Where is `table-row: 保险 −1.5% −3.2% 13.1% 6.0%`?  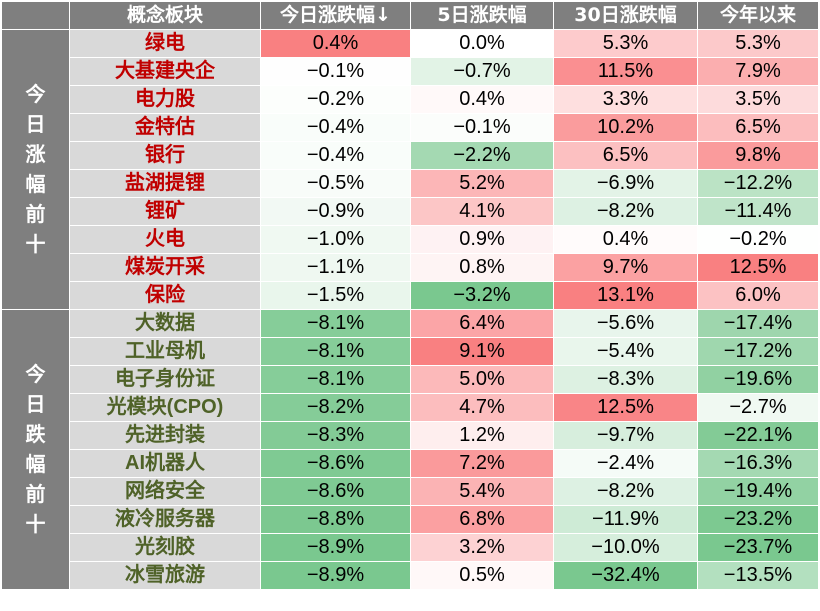 table-row: 保险 −1.5% −3.2% 13.1% 6.0% is located at coordinates (410, 295).